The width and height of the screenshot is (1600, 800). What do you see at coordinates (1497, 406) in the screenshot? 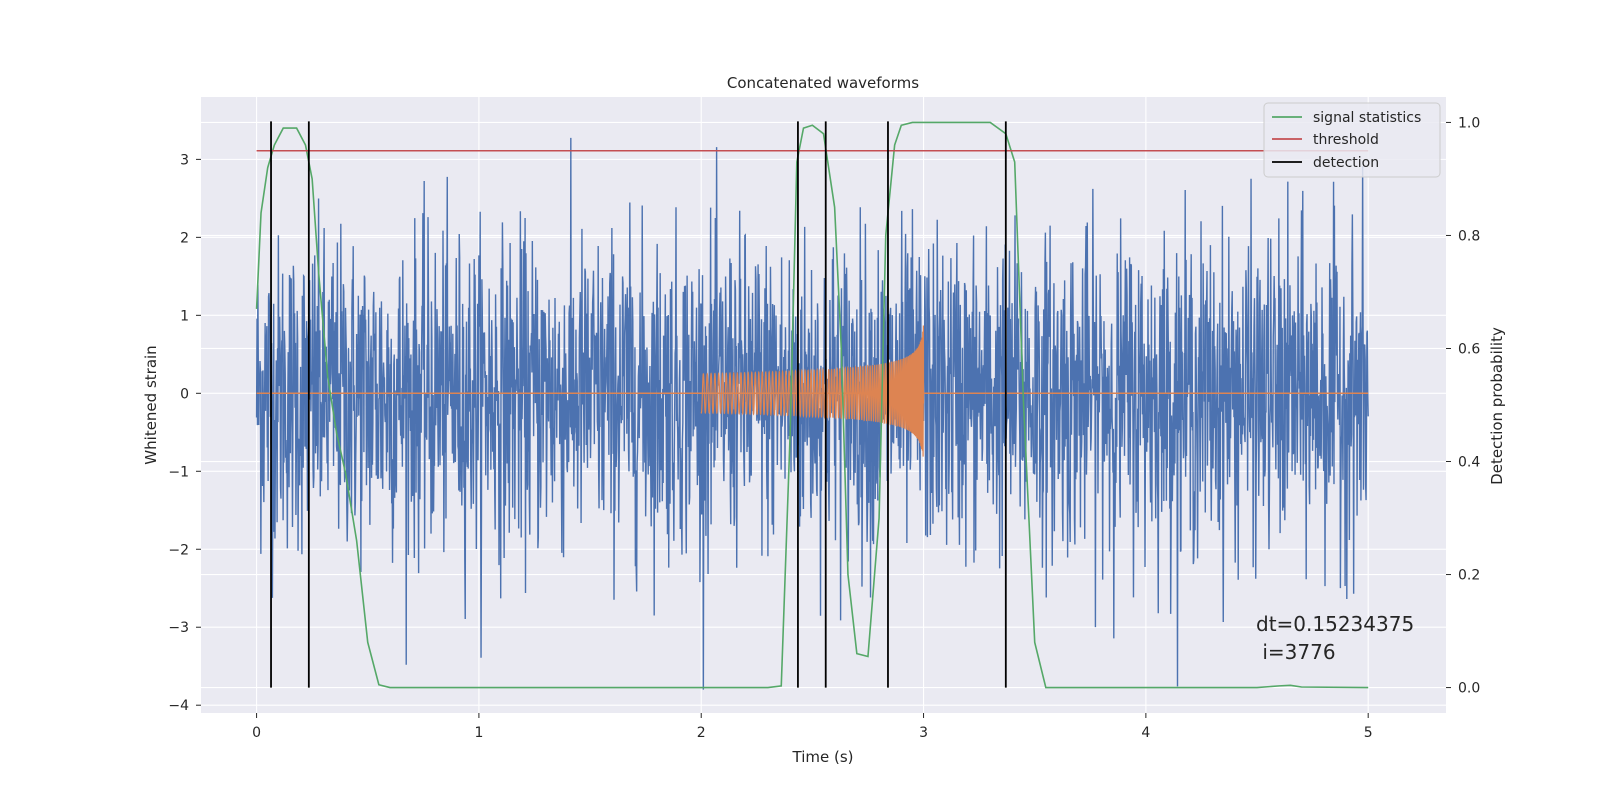
I see `right-axis-label: Detection probability` at bounding box center [1497, 406].